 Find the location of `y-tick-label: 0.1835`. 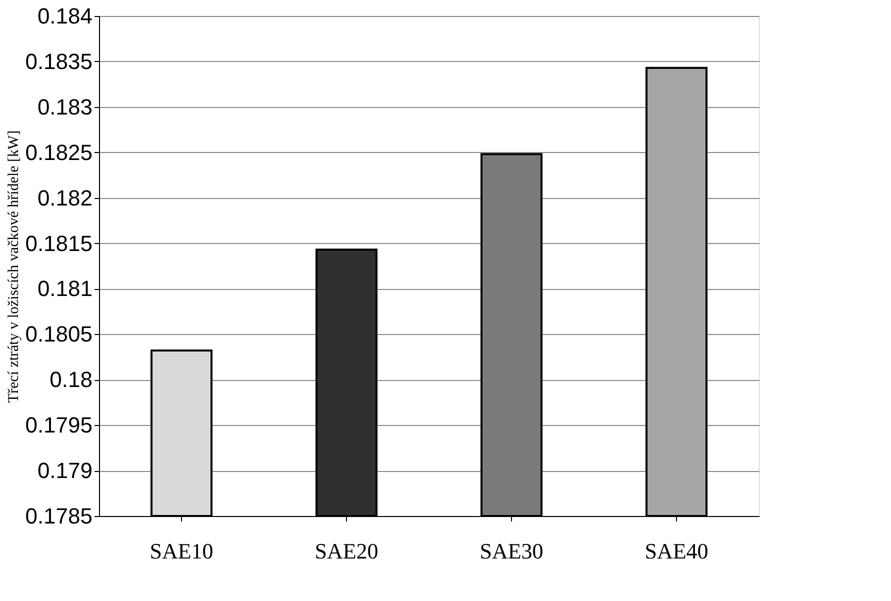

y-tick-label: 0.1835 is located at coordinates (58, 61).